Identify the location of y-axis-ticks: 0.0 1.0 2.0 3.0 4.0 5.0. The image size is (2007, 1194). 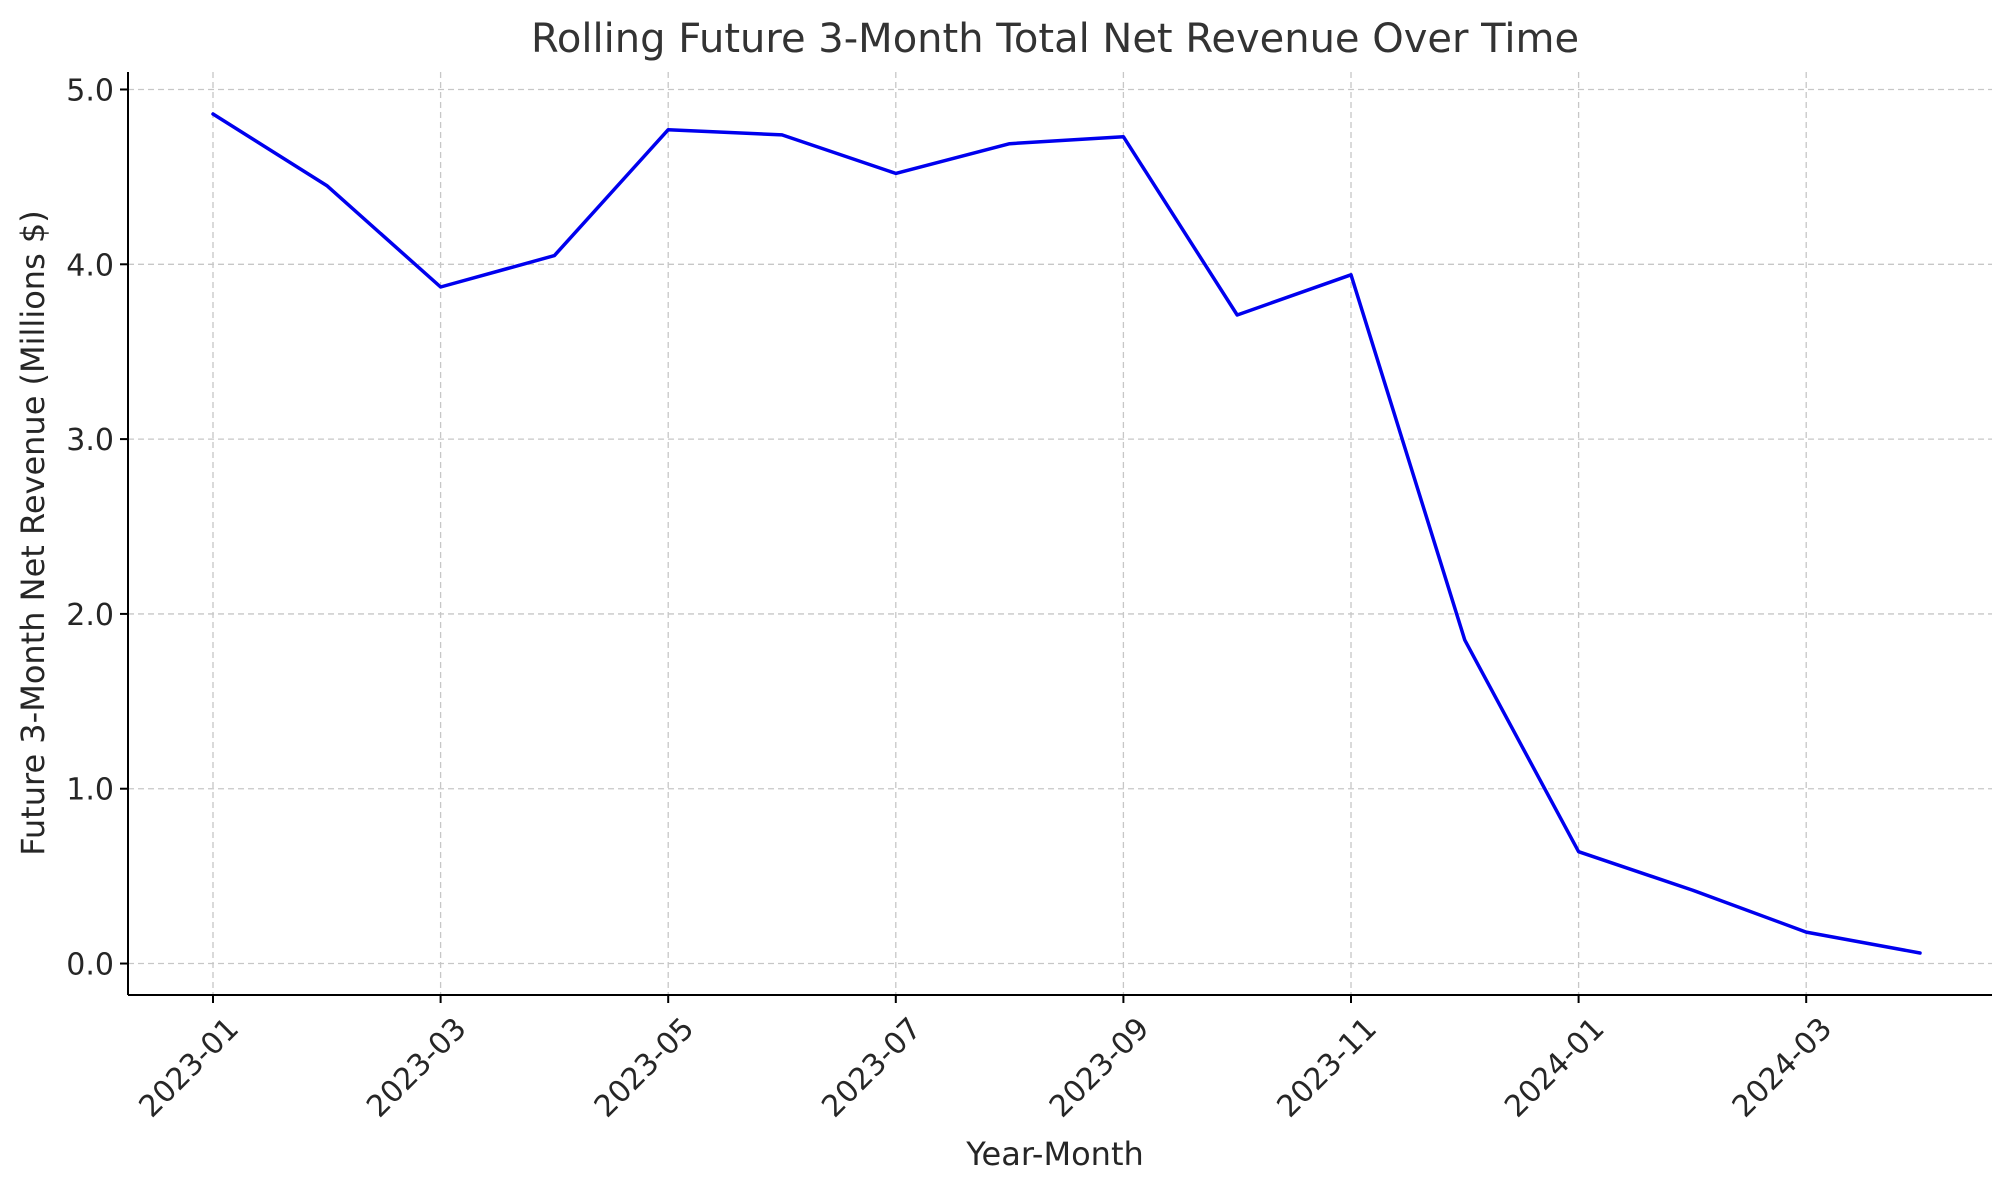
(97, 528).